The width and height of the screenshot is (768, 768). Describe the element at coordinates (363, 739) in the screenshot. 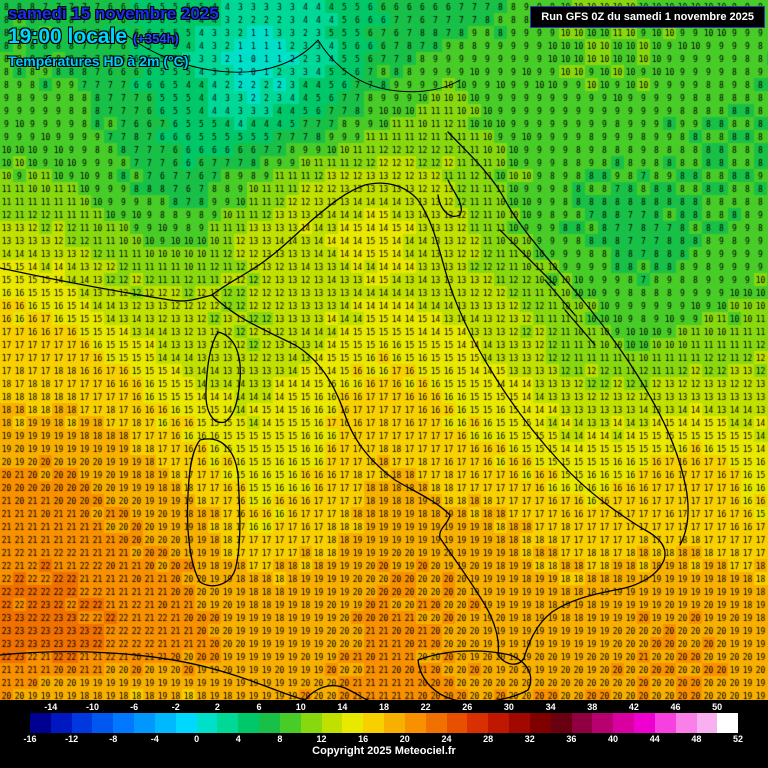

I see `scale-label: 16` at that location.